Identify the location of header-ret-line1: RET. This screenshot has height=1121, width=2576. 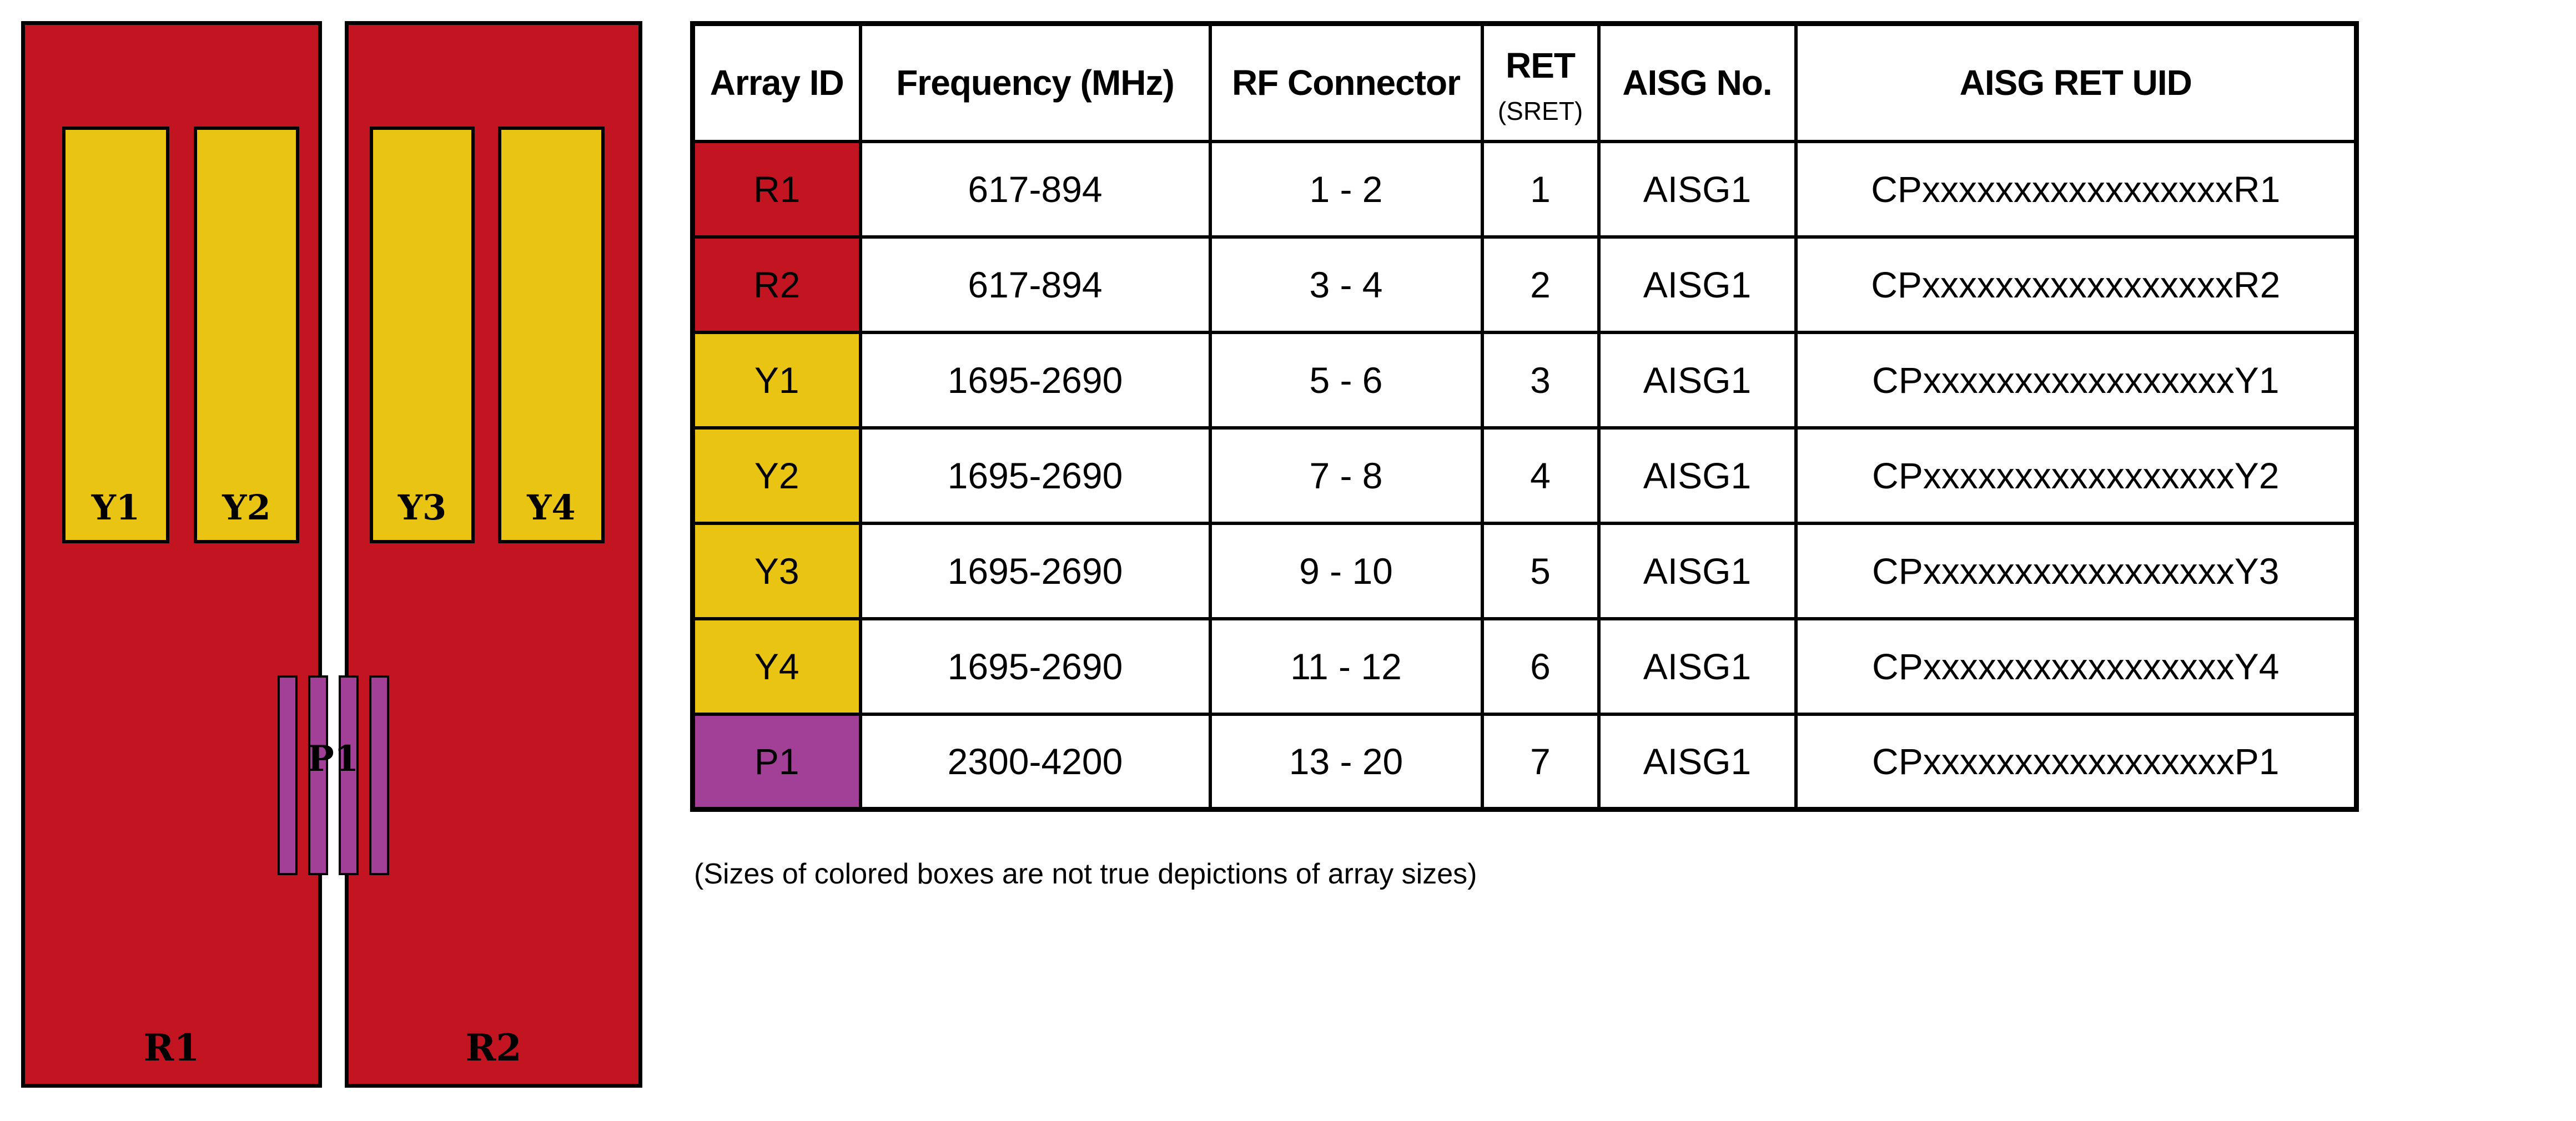
(1541, 66).